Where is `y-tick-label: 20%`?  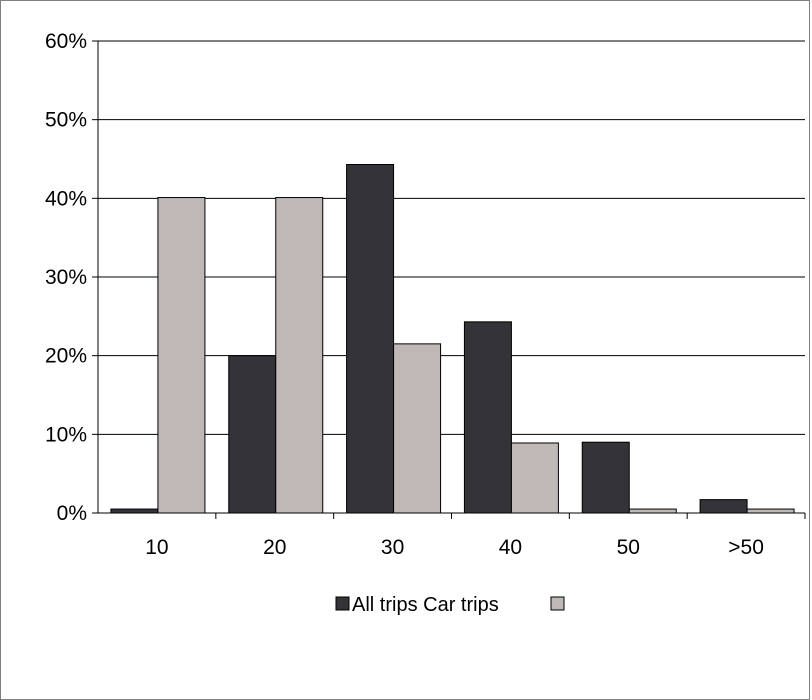 y-tick-label: 20% is located at coordinates (66, 356).